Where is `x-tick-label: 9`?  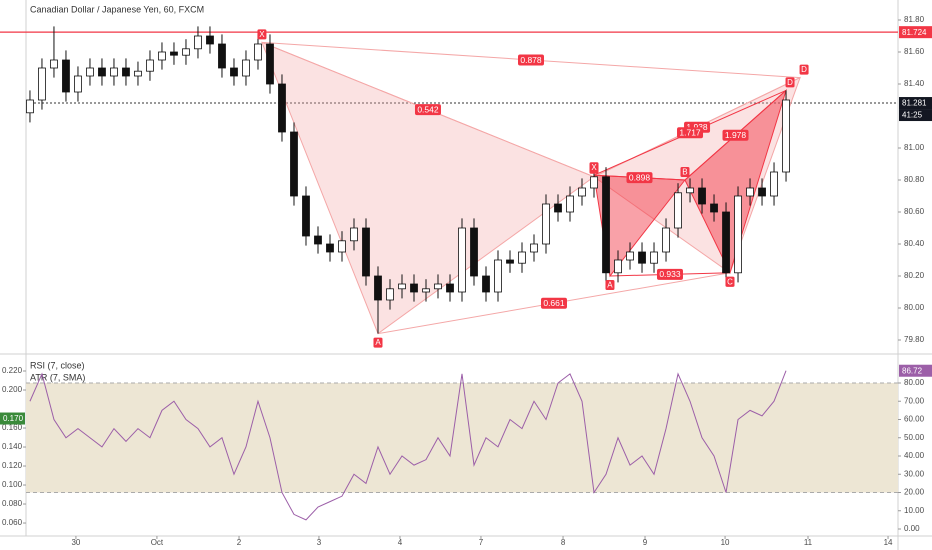
x-tick-label: 9 is located at coordinates (645, 542).